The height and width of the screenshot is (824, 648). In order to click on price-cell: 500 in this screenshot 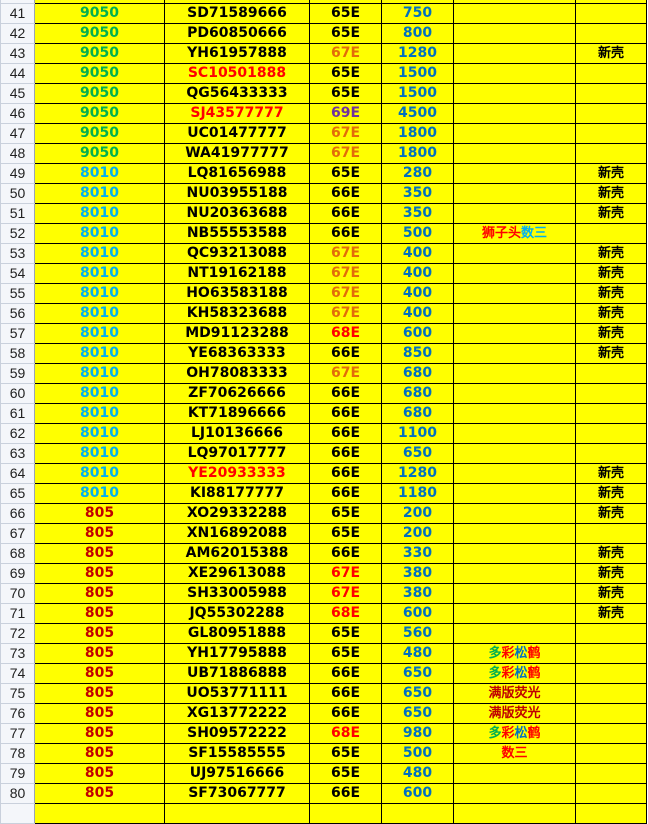, I will do `click(417, 233)`.